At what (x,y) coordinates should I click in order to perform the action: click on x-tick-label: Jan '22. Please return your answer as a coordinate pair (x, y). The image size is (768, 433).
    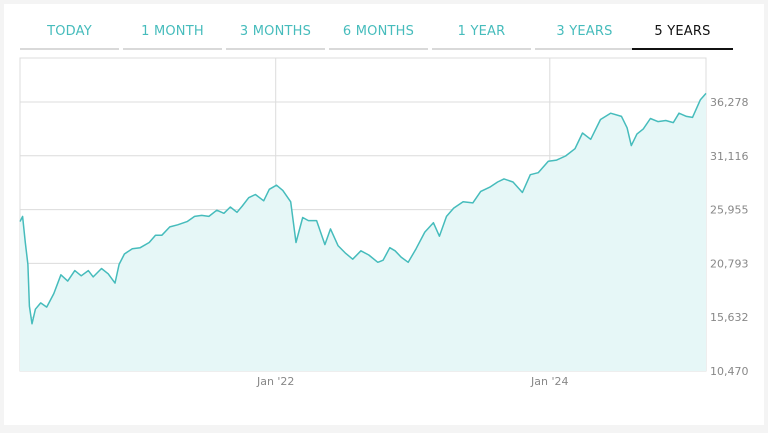
    Looking at the image, I should click on (275, 381).